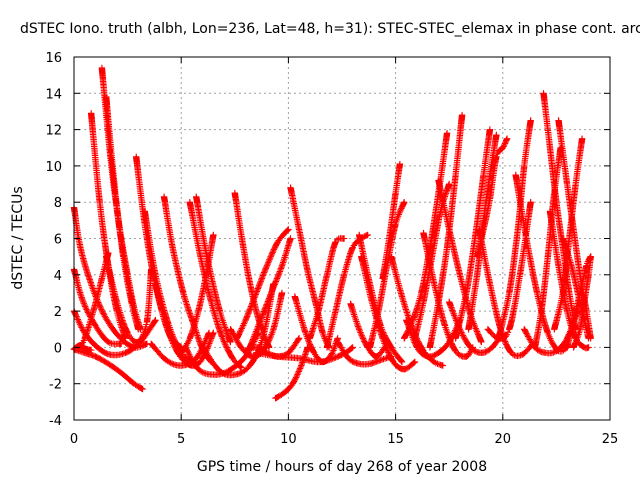 This screenshot has height=480, width=640. Describe the element at coordinates (18, 237) in the screenshot. I see `y-axis-label: dSTEC / TECUs` at that location.